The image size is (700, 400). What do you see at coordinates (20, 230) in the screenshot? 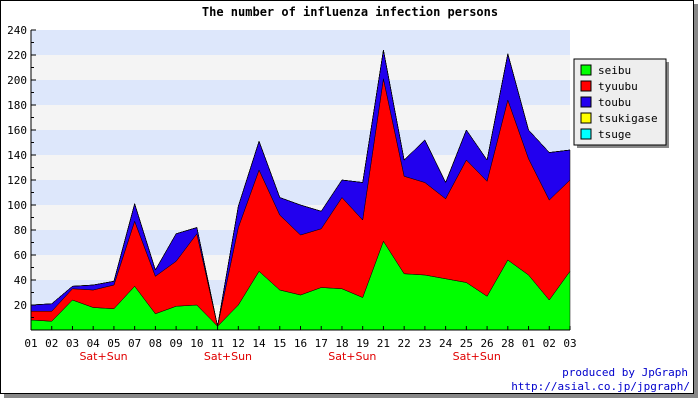
I see `y-tick-label: 80` at bounding box center [20, 230].